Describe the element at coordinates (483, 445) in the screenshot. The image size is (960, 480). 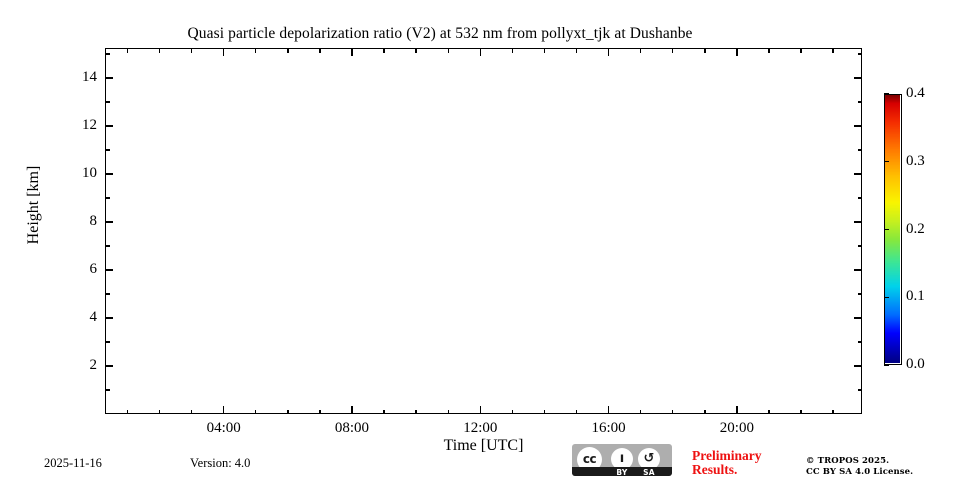
I see `x-axis-label: Time [UTC]` at that location.